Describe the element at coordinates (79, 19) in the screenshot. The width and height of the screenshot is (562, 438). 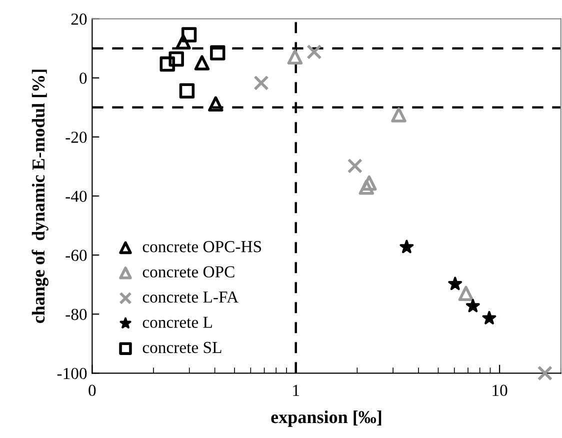
I see `y-tick-label: 20` at that location.